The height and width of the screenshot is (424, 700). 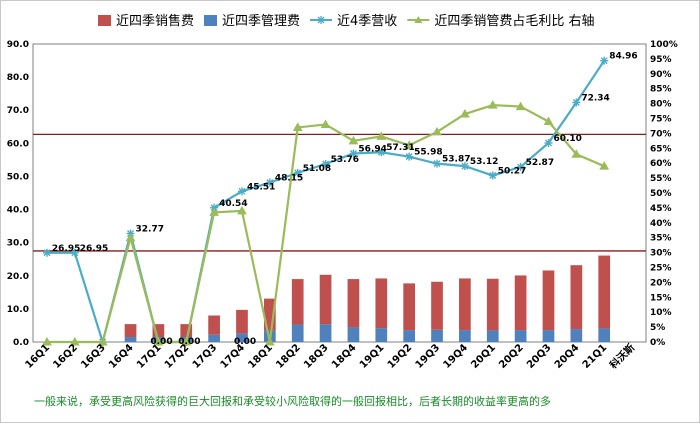 What do you see at coordinates (661, 194) in the screenshot?
I see `y2-tick-label: 50%` at bounding box center [661, 194].